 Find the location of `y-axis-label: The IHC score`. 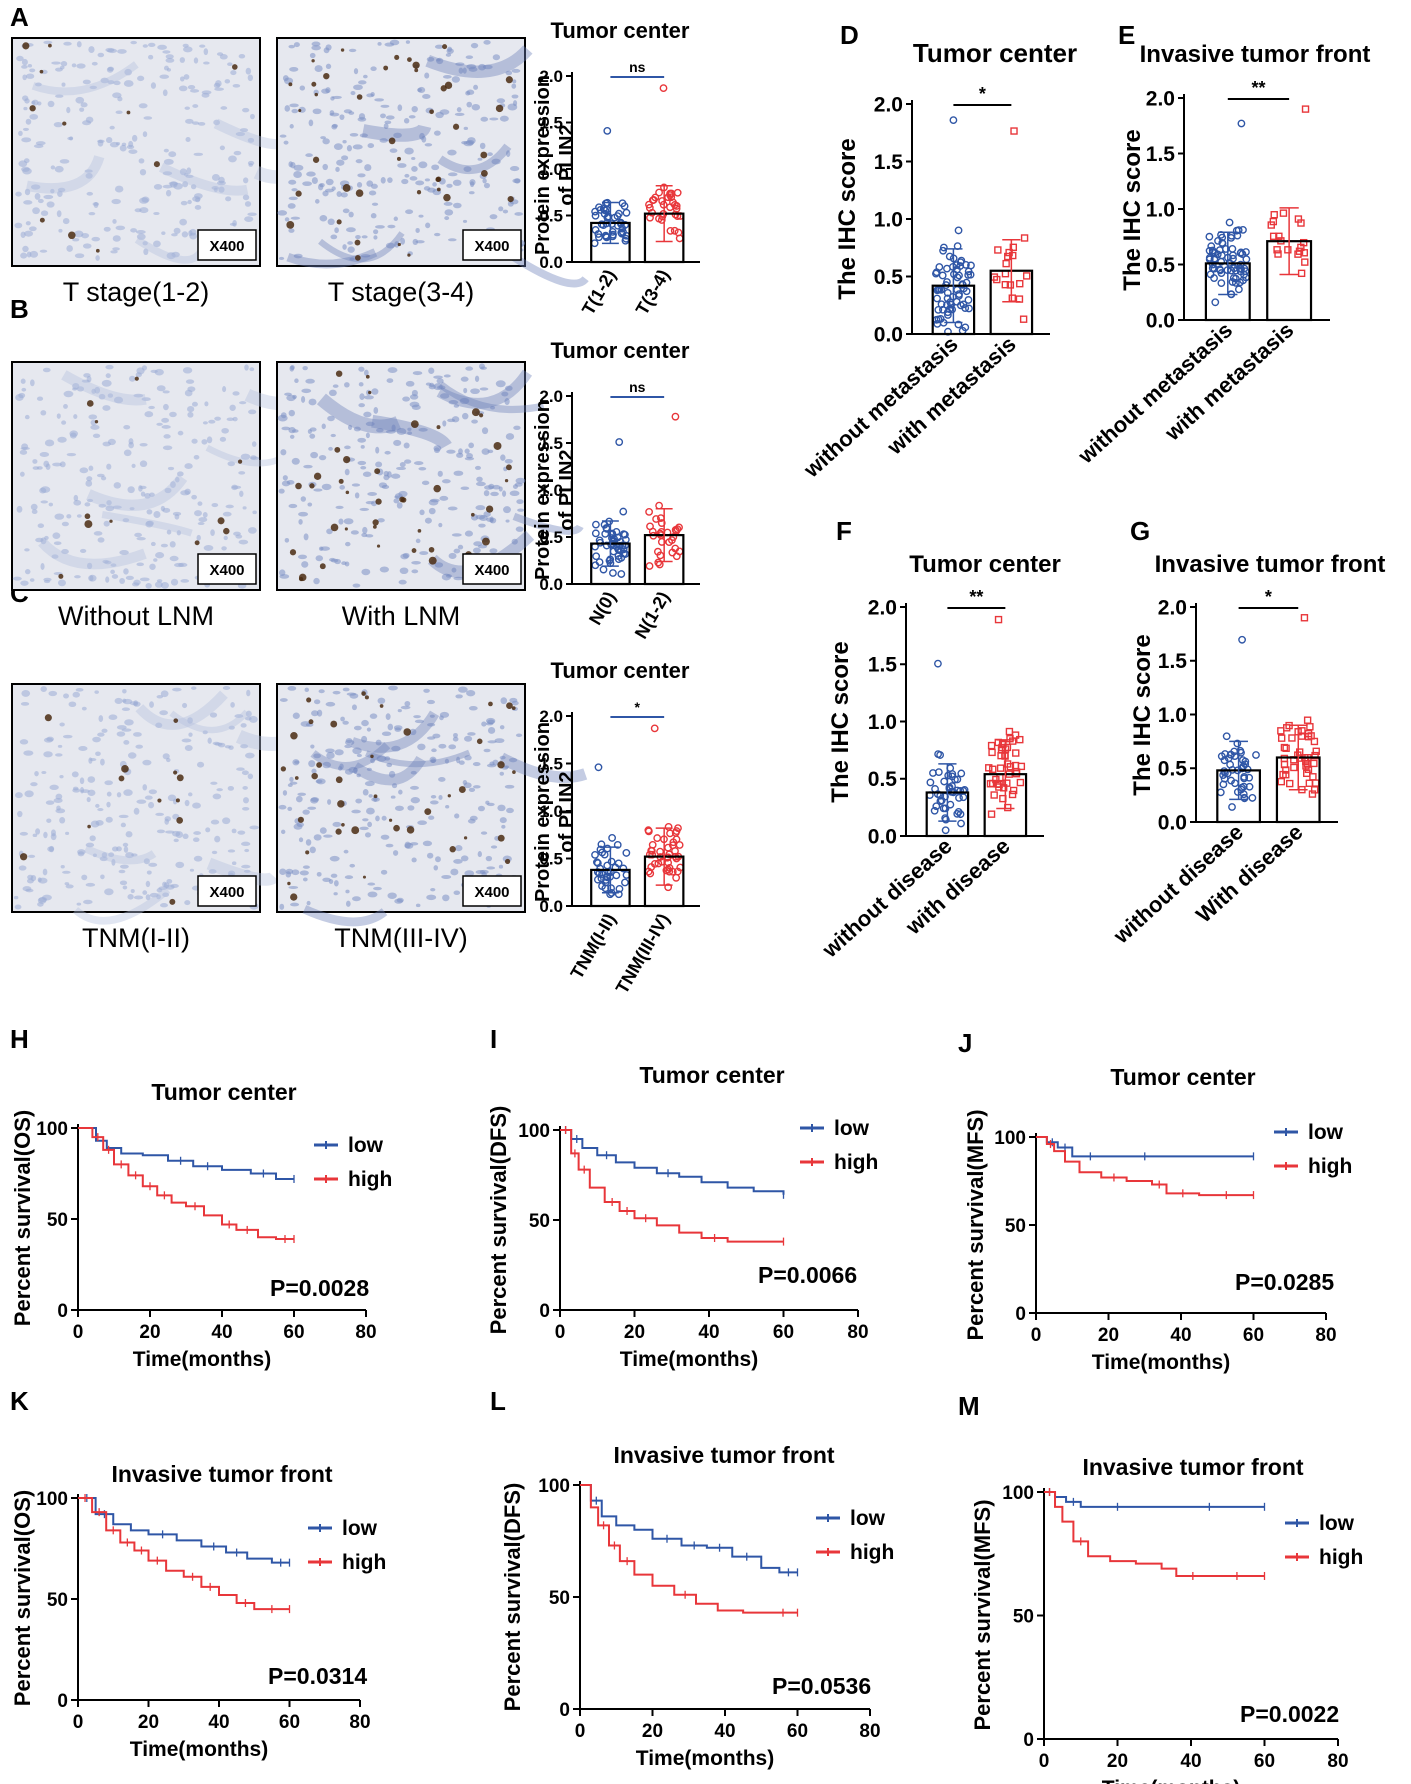

y-axis-label: The IHC score is located at coordinates (1142, 714).